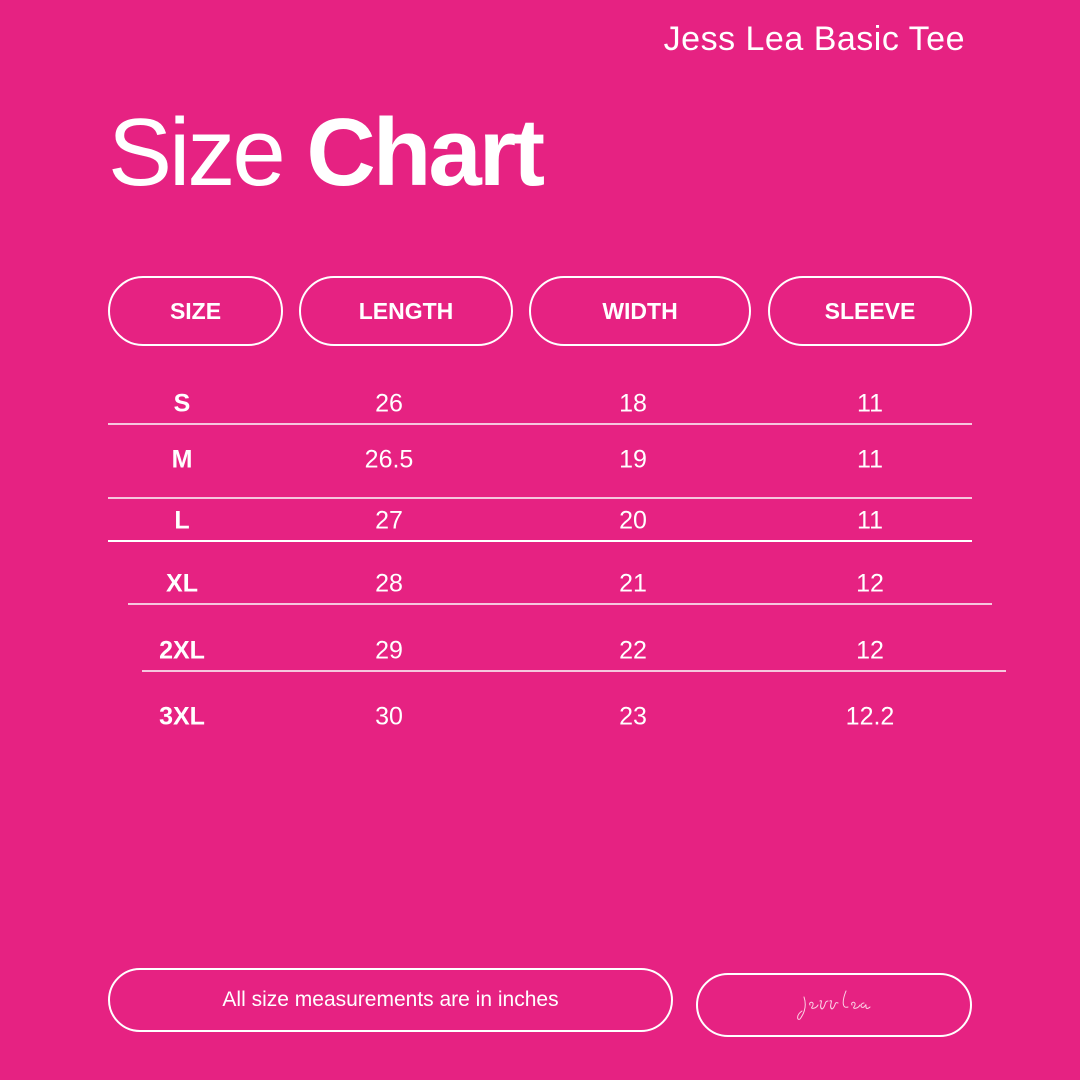 The height and width of the screenshot is (1080, 1080). I want to click on cell-size: 3XL, so click(182, 716).